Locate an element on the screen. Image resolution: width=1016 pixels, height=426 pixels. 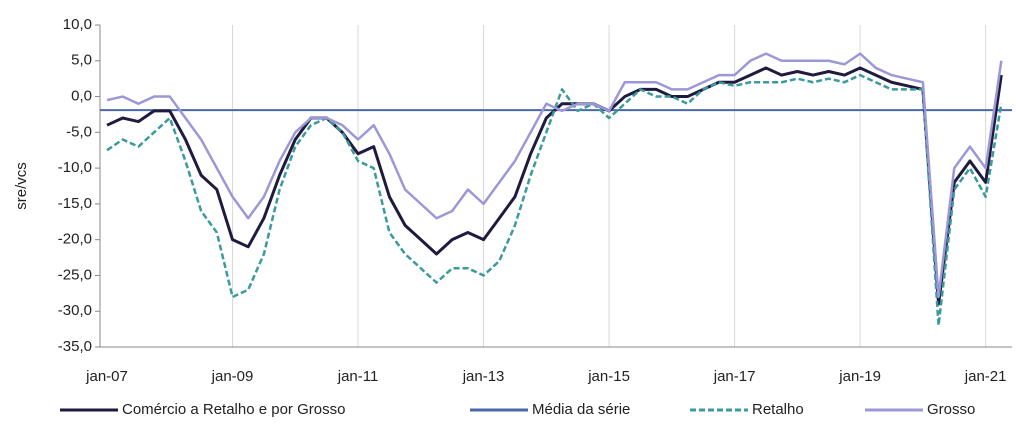
x-tick-label: jan-07 is located at coordinates (106, 376).